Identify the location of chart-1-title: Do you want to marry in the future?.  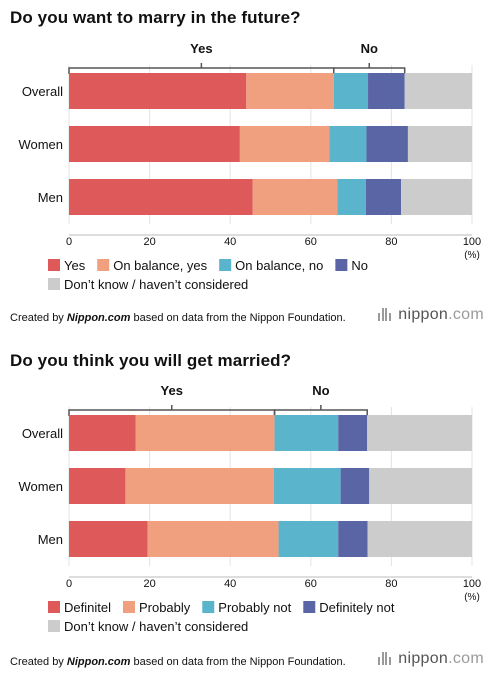
(155, 17).